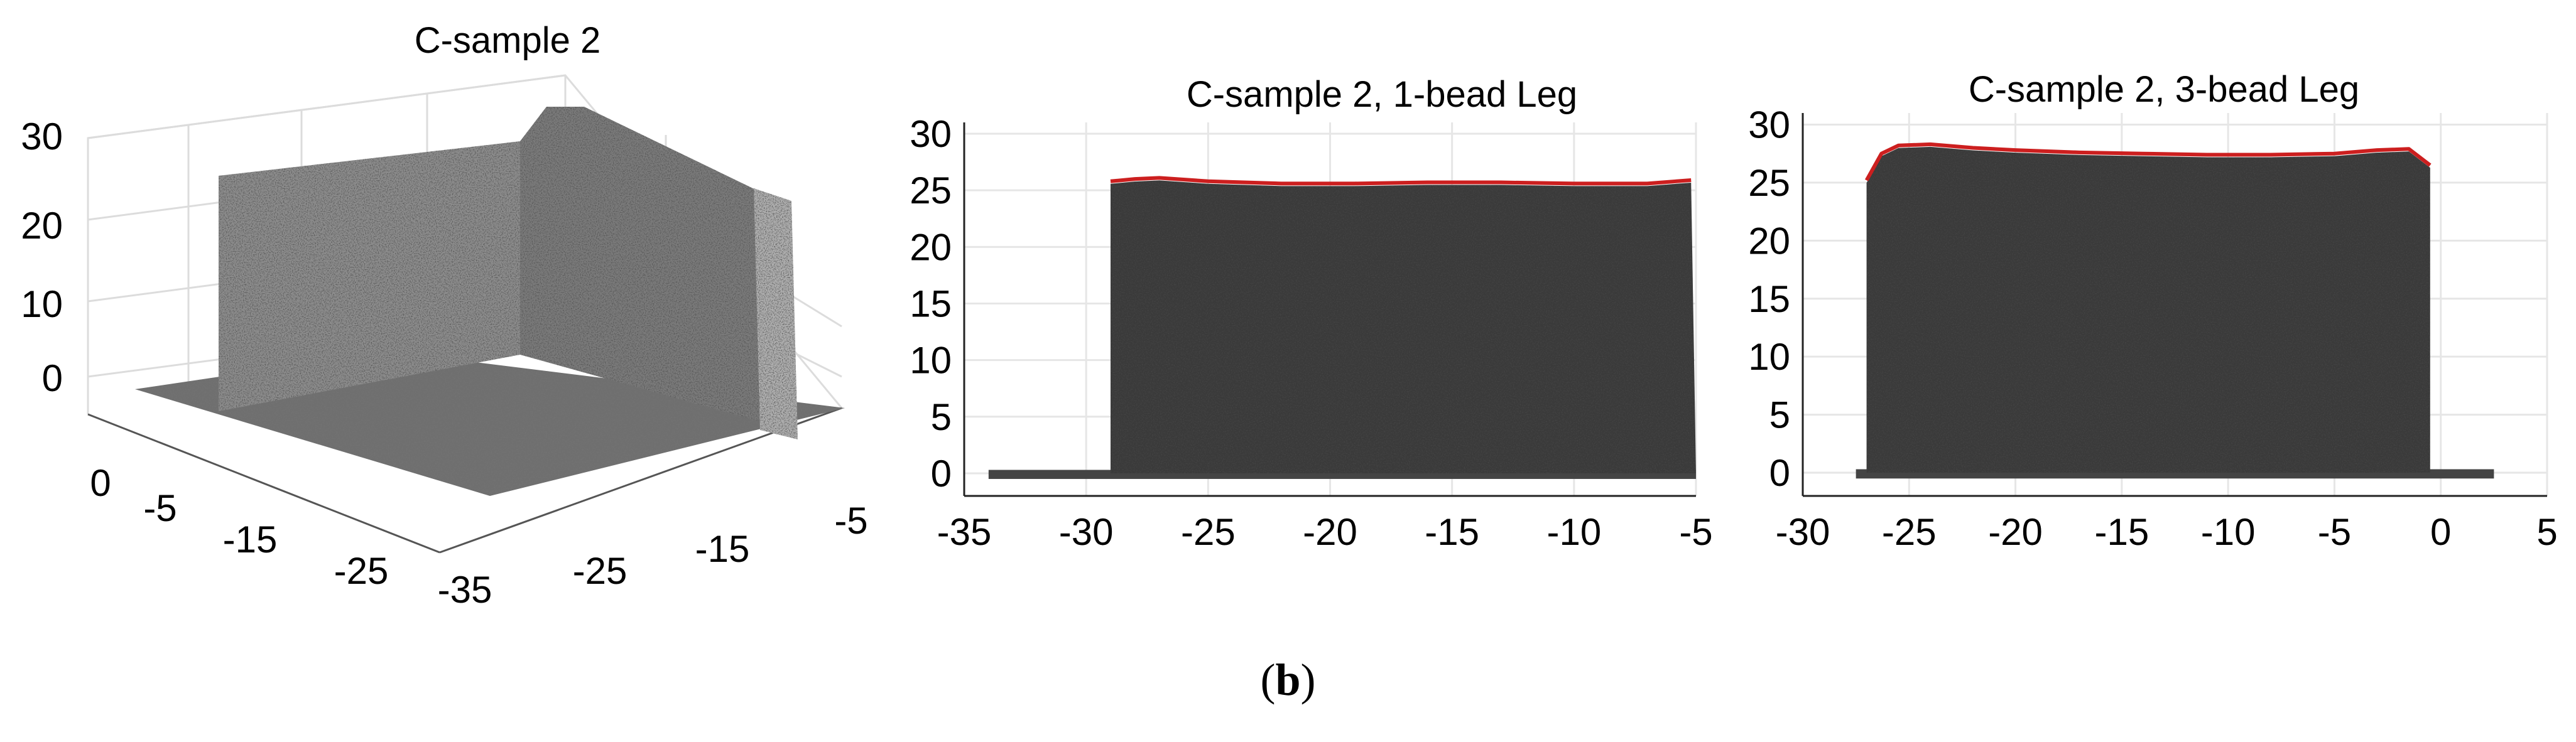 The height and width of the screenshot is (742, 2576). I want to click on p3-top-profile-line, so click(2148, 161).